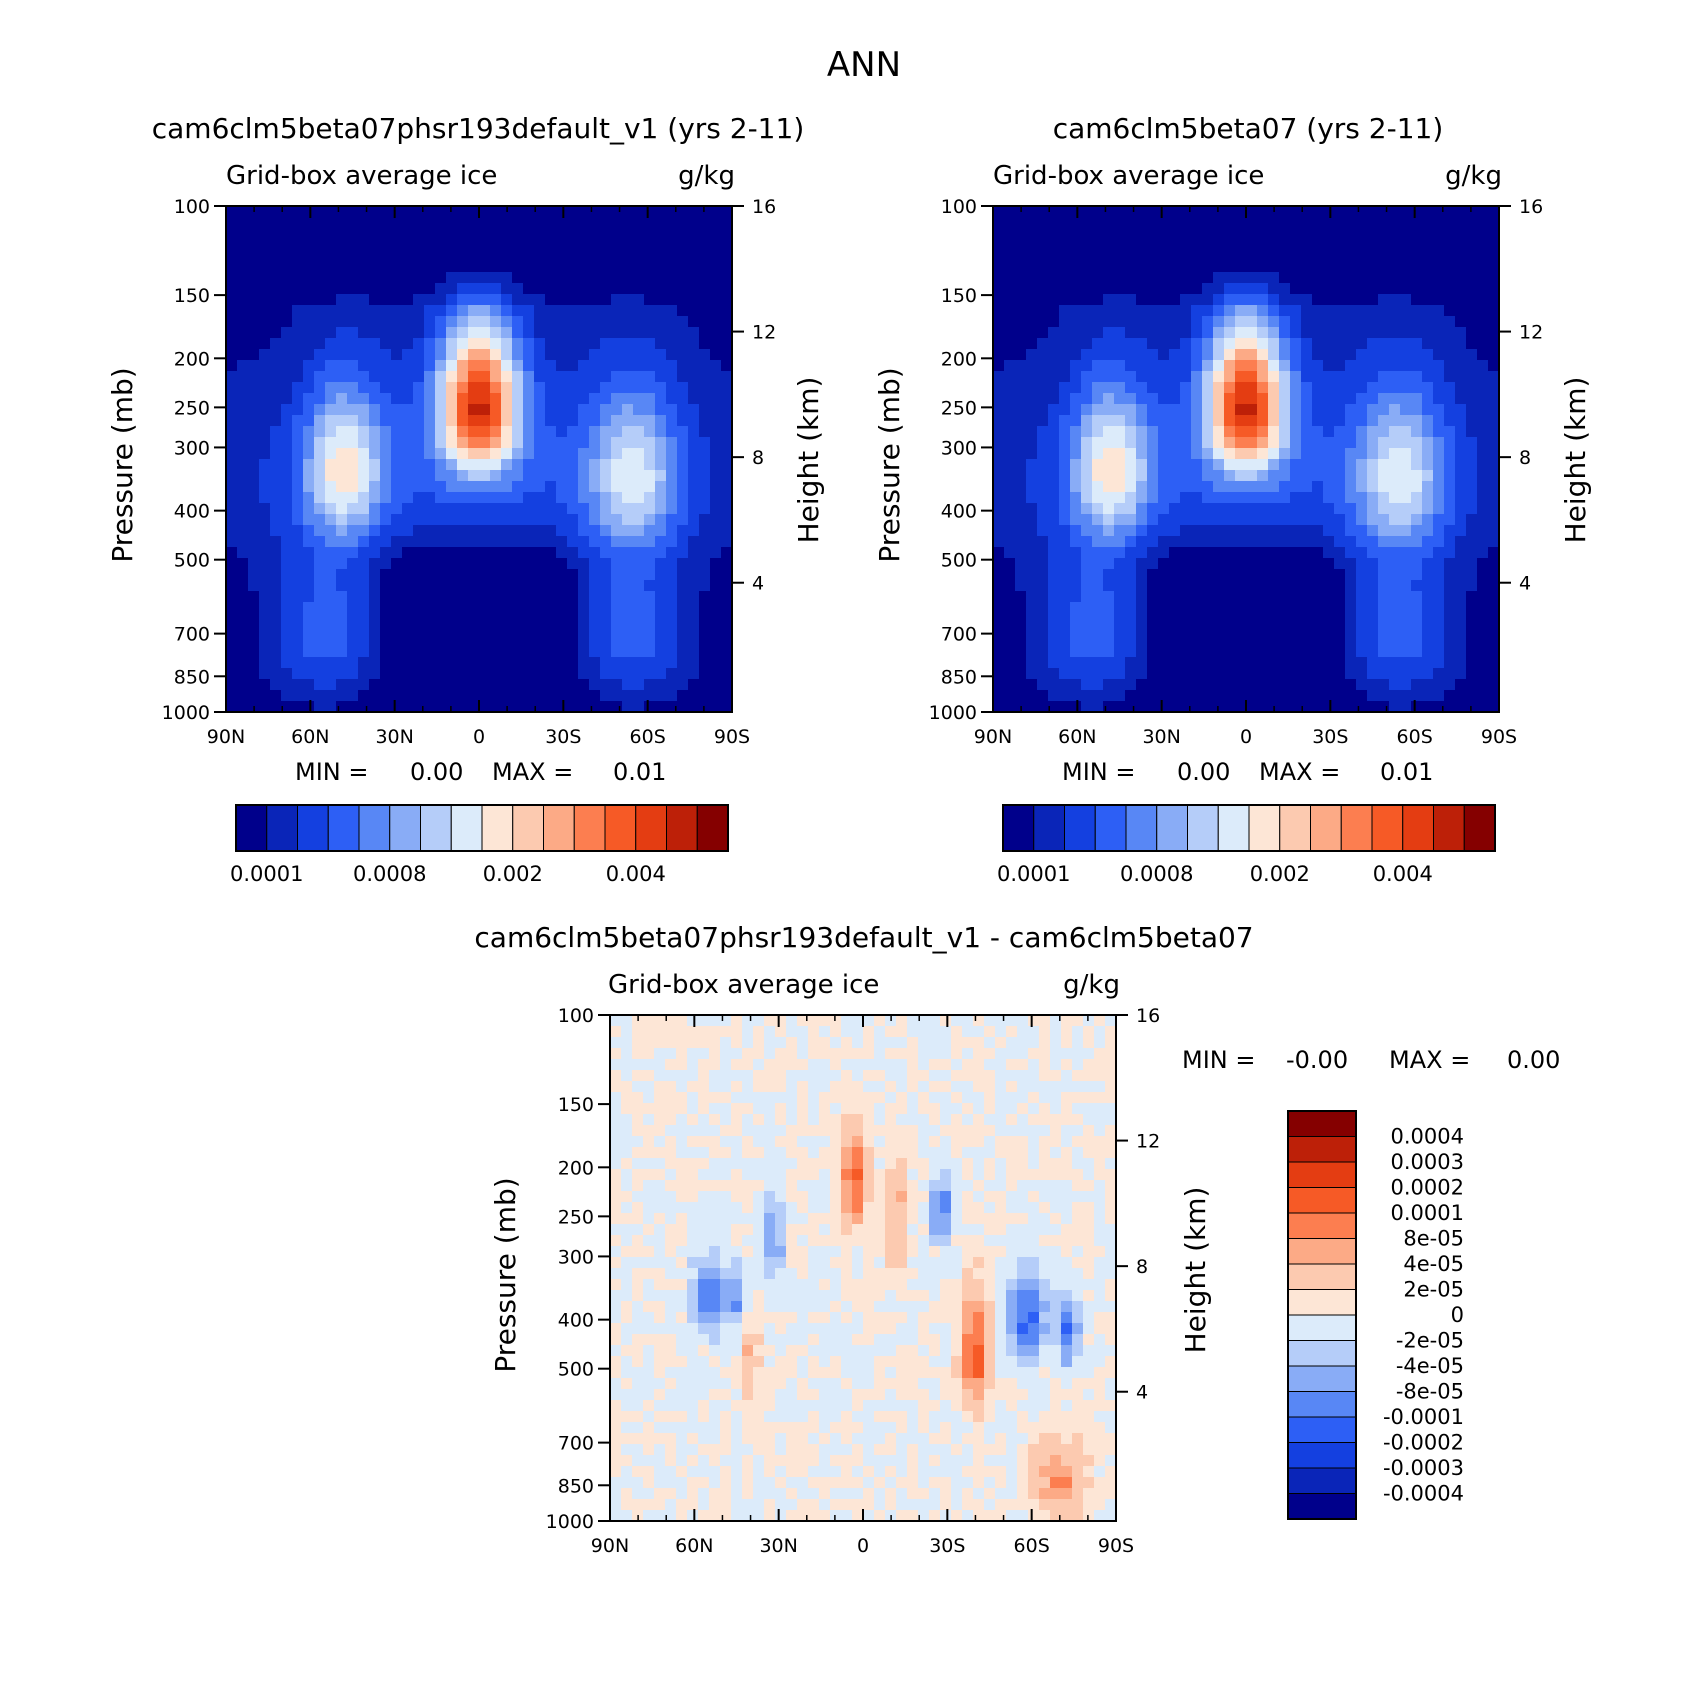  What do you see at coordinates (706, 176) in the screenshot?
I see `panel-test-units: g/kg` at bounding box center [706, 176].